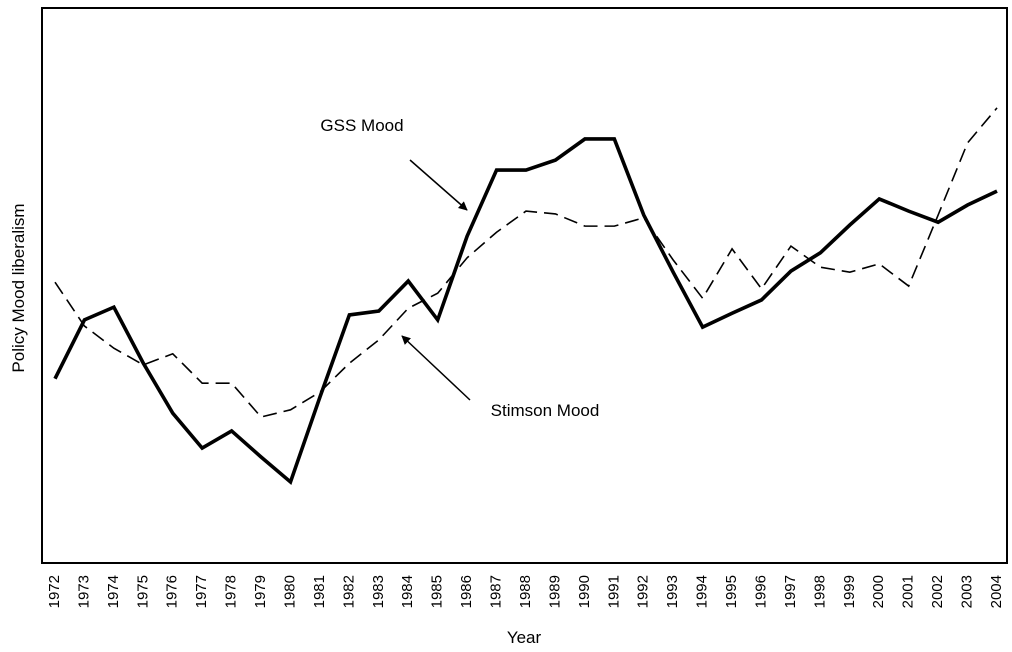 The height and width of the screenshot is (652, 1012). I want to click on x-tick-label: 2000, so click(878, 591).